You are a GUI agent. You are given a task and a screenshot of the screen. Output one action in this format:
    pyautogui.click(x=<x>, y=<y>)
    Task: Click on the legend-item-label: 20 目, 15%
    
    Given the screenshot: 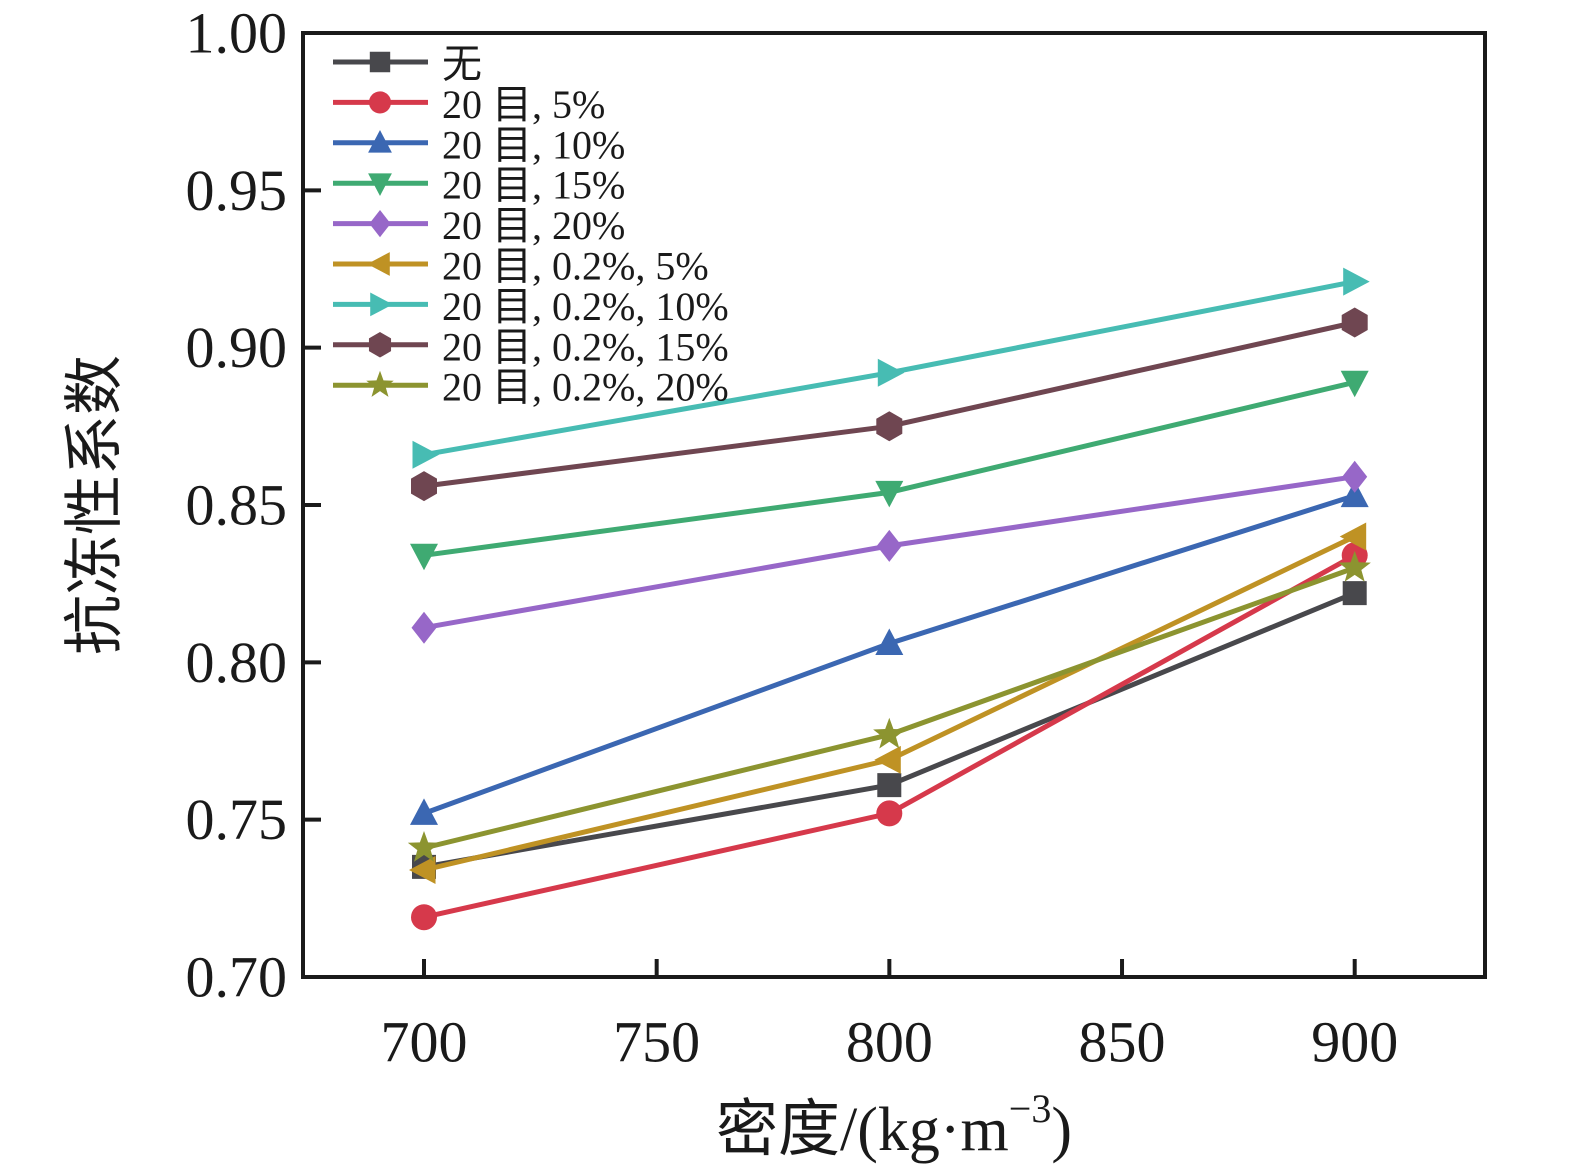 What is the action you would take?
    pyautogui.click(x=533, y=185)
    